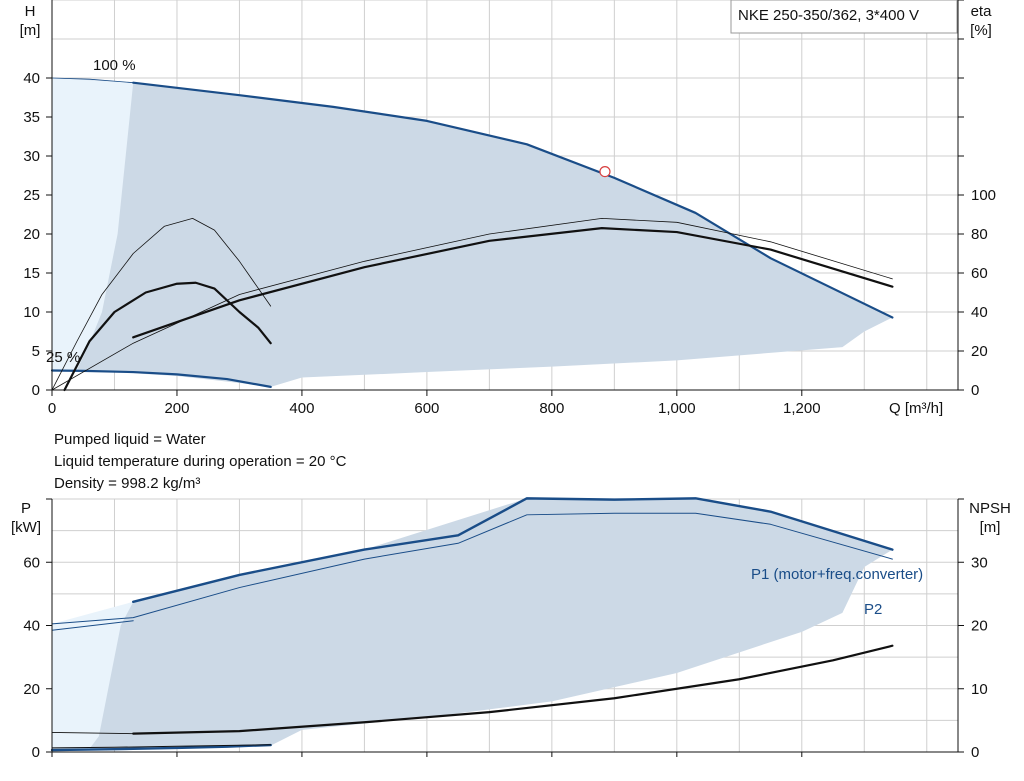 The height and width of the screenshot is (781, 1024). Describe the element at coordinates (982, 11) in the screenshot. I see `y-right-label: eta` at that location.